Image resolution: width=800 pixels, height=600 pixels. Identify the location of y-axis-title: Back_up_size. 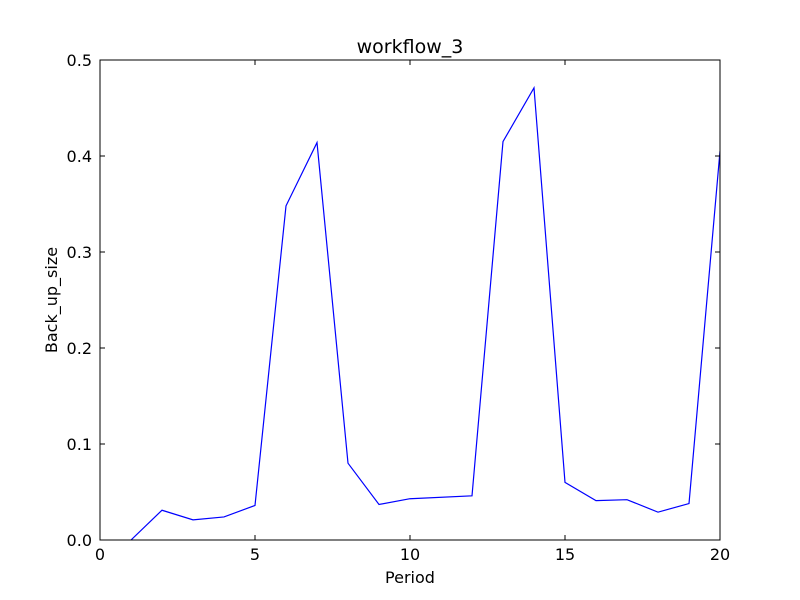
(52, 300).